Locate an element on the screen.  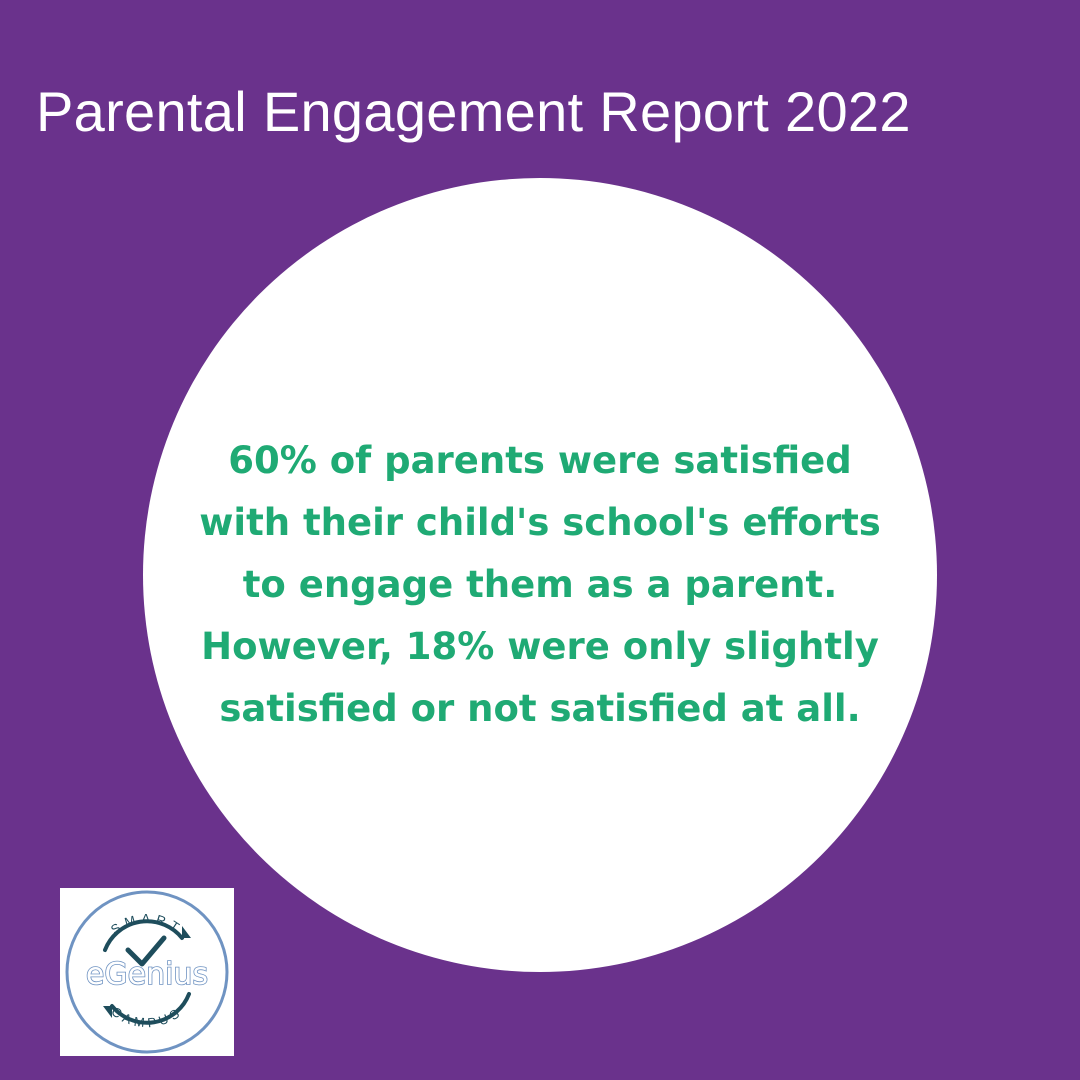
egenius-smart-campus-logo-icon: SMART CAMPUS eGenius is located at coordinates (147, 972).